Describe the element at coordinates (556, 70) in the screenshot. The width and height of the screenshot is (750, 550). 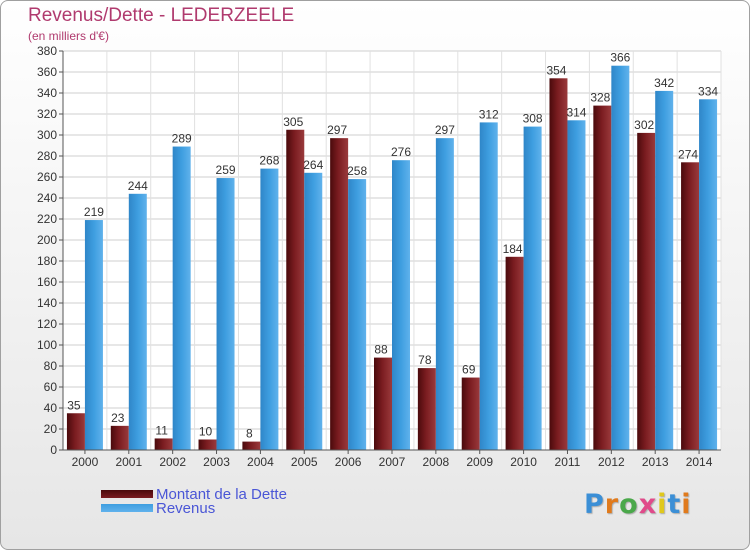
I see `data-label-dette: 354` at that location.